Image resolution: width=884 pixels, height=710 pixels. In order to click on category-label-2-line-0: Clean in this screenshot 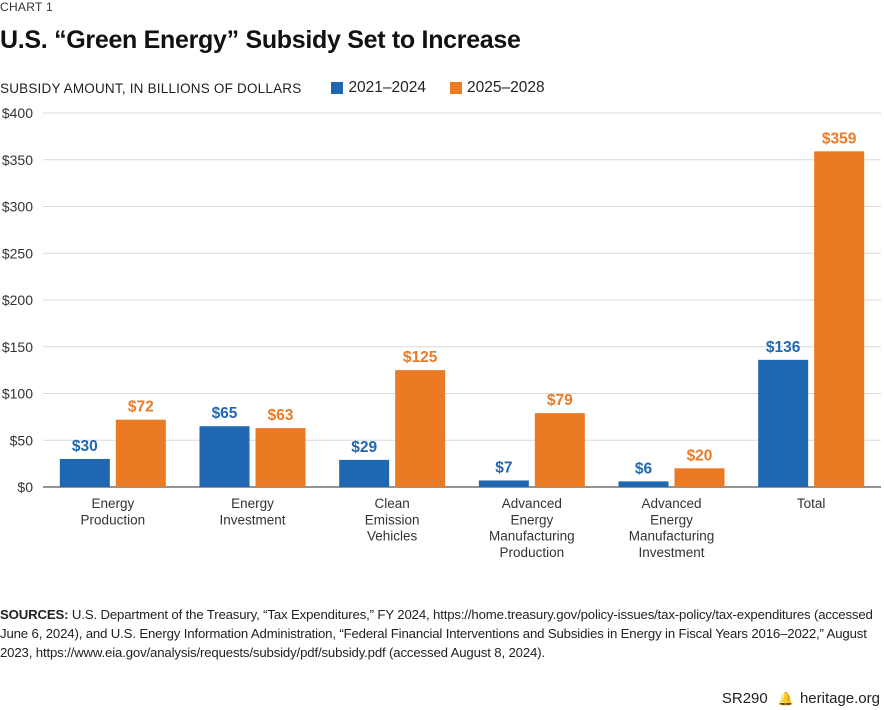, I will do `click(392, 503)`.